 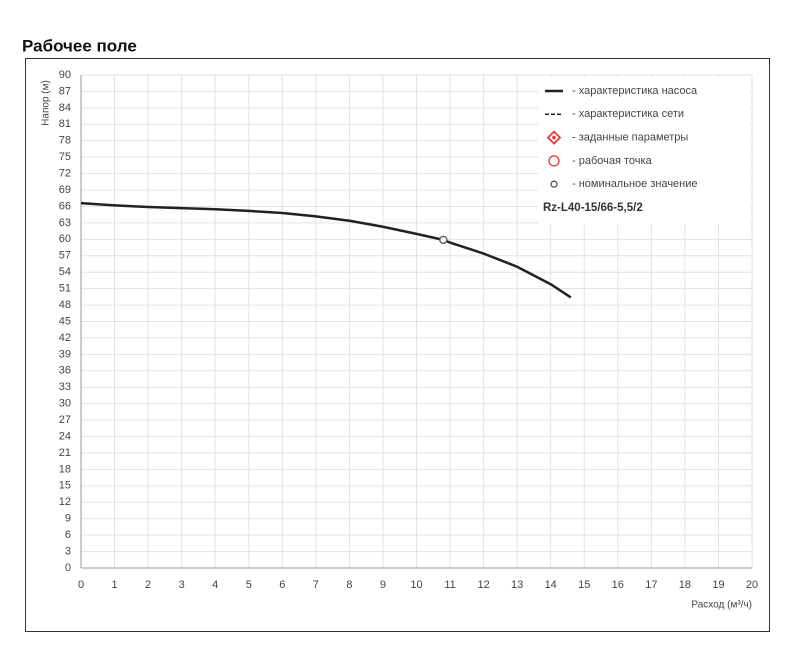 What do you see at coordinates (65, 124) in the screenshot?
I see `y-tick-label: 81` at bounding box center [65, 124].